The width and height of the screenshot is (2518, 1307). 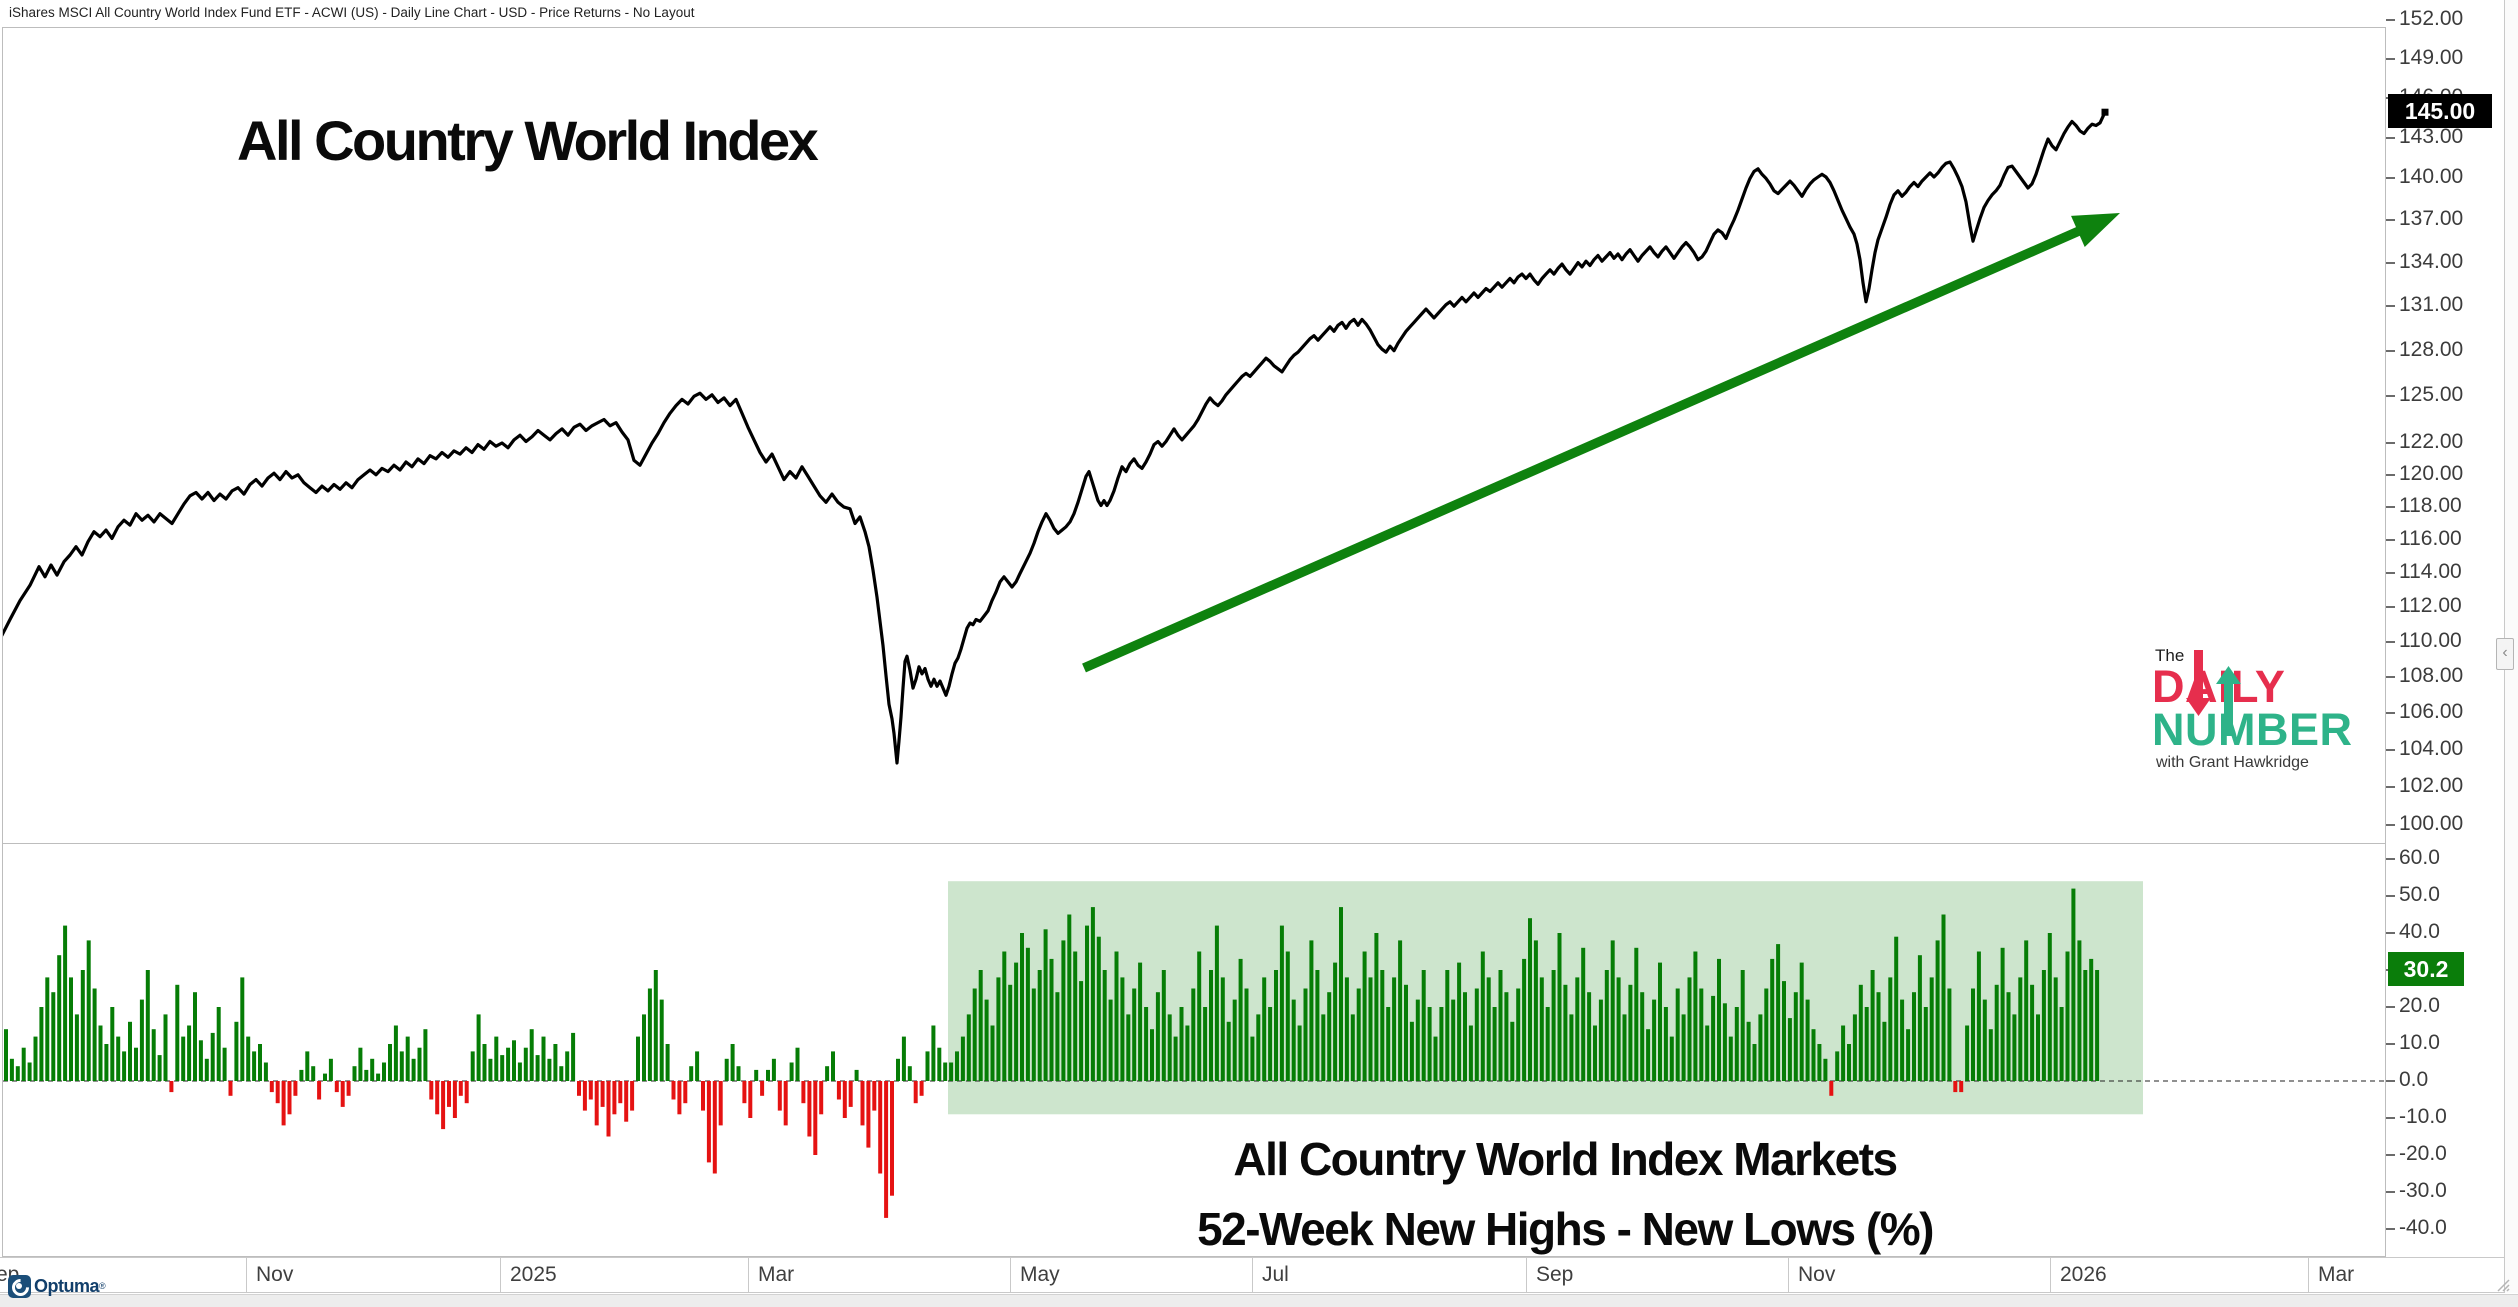 What do you see at coordinates (2419, 894) in the screenshot?
I see `lower-axis-label: 50.0` at bounding box center [2419, 894].